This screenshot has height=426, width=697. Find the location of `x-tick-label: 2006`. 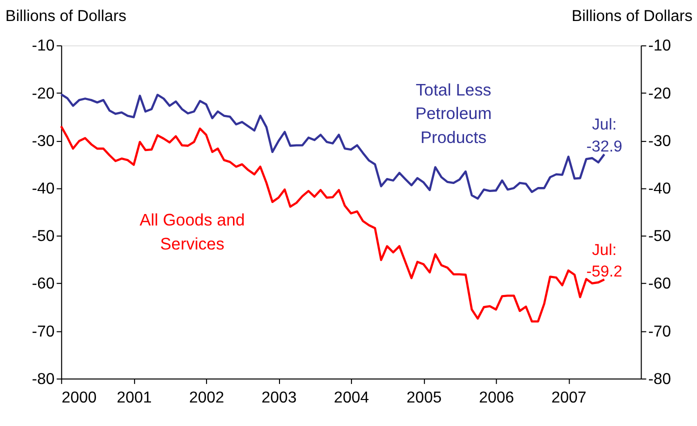

x-tick-label: 2006 is located at coordinates (496, 398).